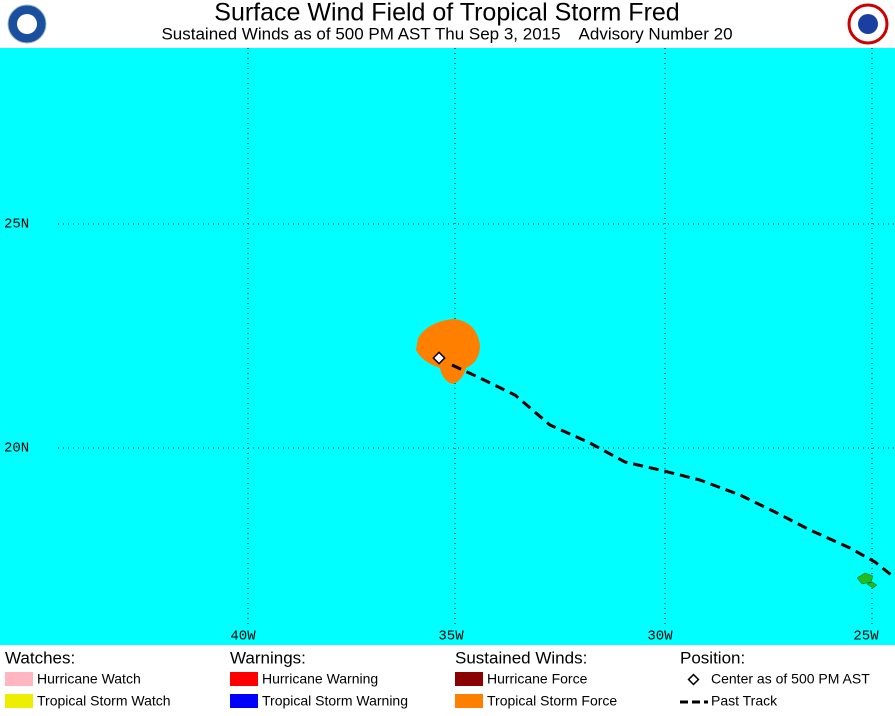 This screenshot has width=895, height=716. I want to click on legend-item: Past Track, so click(744, 701).